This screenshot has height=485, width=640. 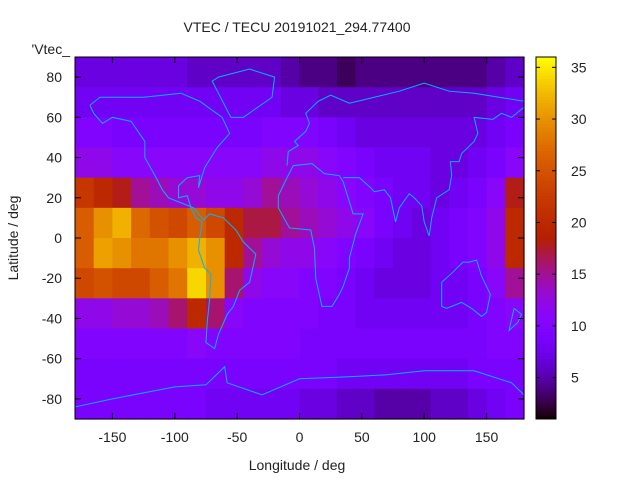 What do you see at coordinates (487, 437) in the screenshot?
I see `x-tick-label: 150` at bounding box center [487, 437].